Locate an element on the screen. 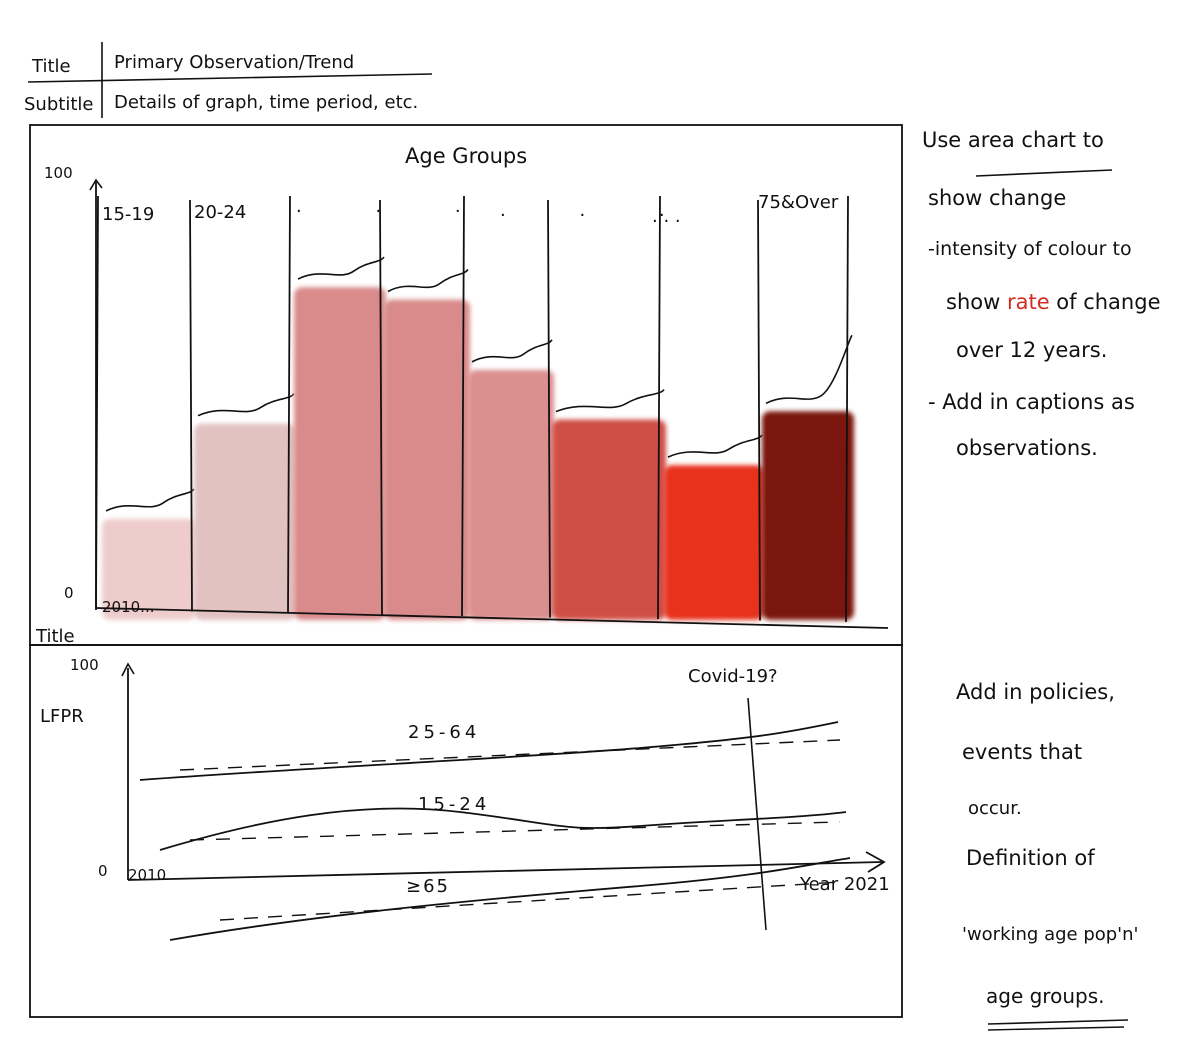 The width and height of the screenshot is (1200, 1054). note-top-line-5: over 12 years. is located at coordinates (1031, 350).